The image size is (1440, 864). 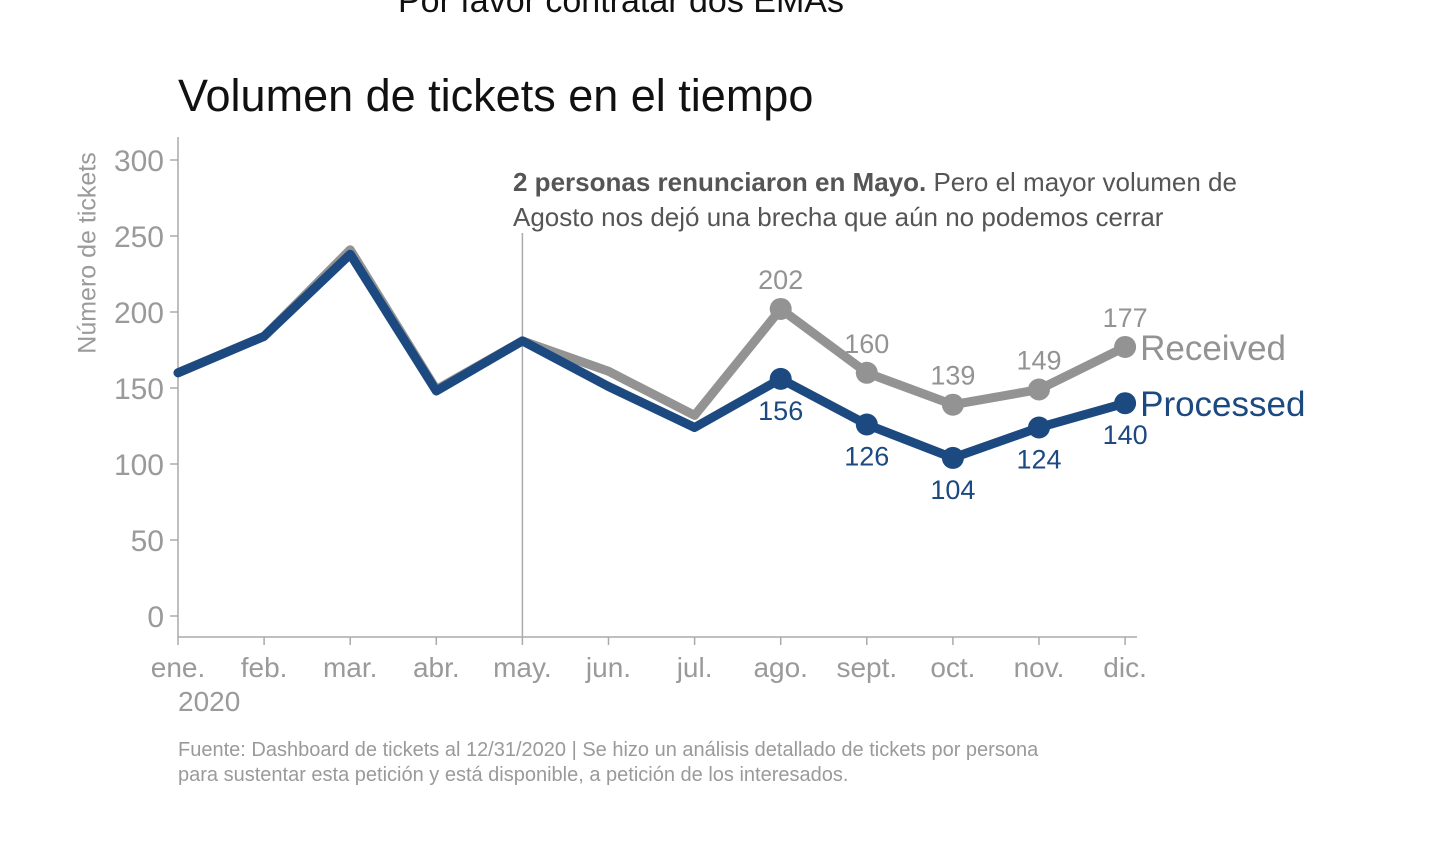 I want to click on x-tick-label: ene., so click(x=178, y=667).